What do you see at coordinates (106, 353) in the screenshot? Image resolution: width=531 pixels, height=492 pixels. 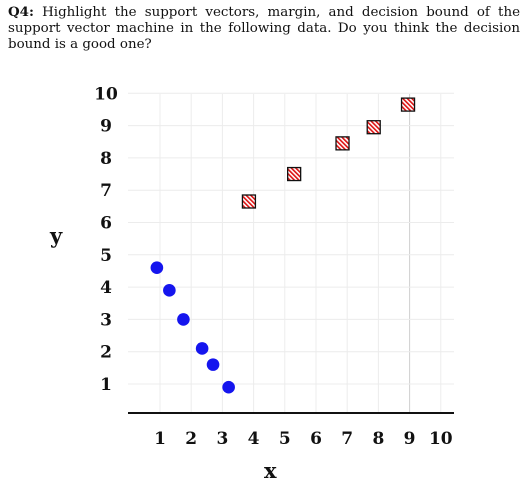 I see `y-tick-label: 2` at bounding box center [106, 353].